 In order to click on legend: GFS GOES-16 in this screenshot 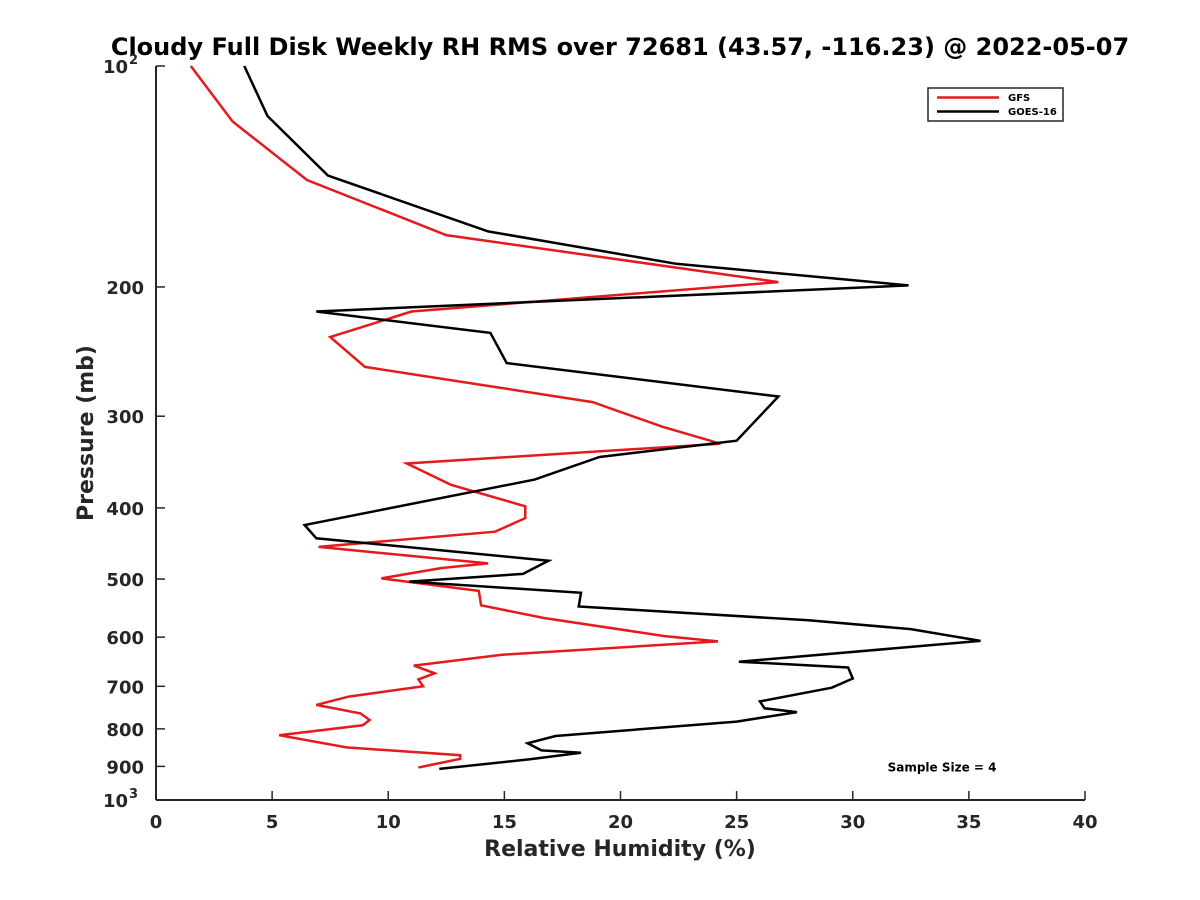, I will do `click(995, 104)`.